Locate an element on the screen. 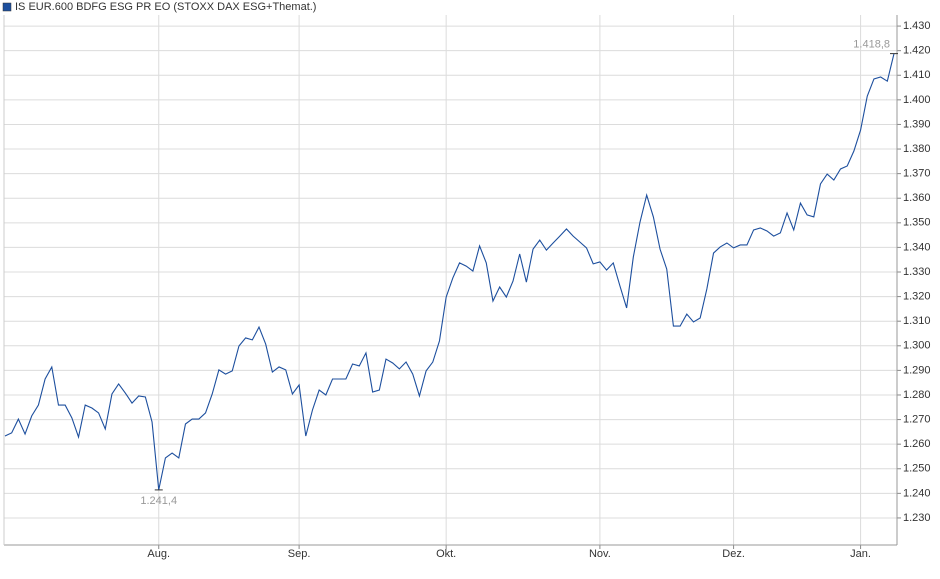  y-tick-label: 1.240 is located at coordinates (917, 493).